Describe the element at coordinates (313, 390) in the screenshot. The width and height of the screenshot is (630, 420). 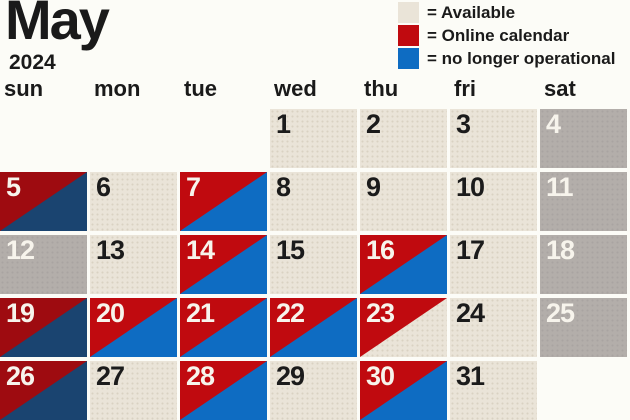
I see `day-cell-29: 29` at that location.